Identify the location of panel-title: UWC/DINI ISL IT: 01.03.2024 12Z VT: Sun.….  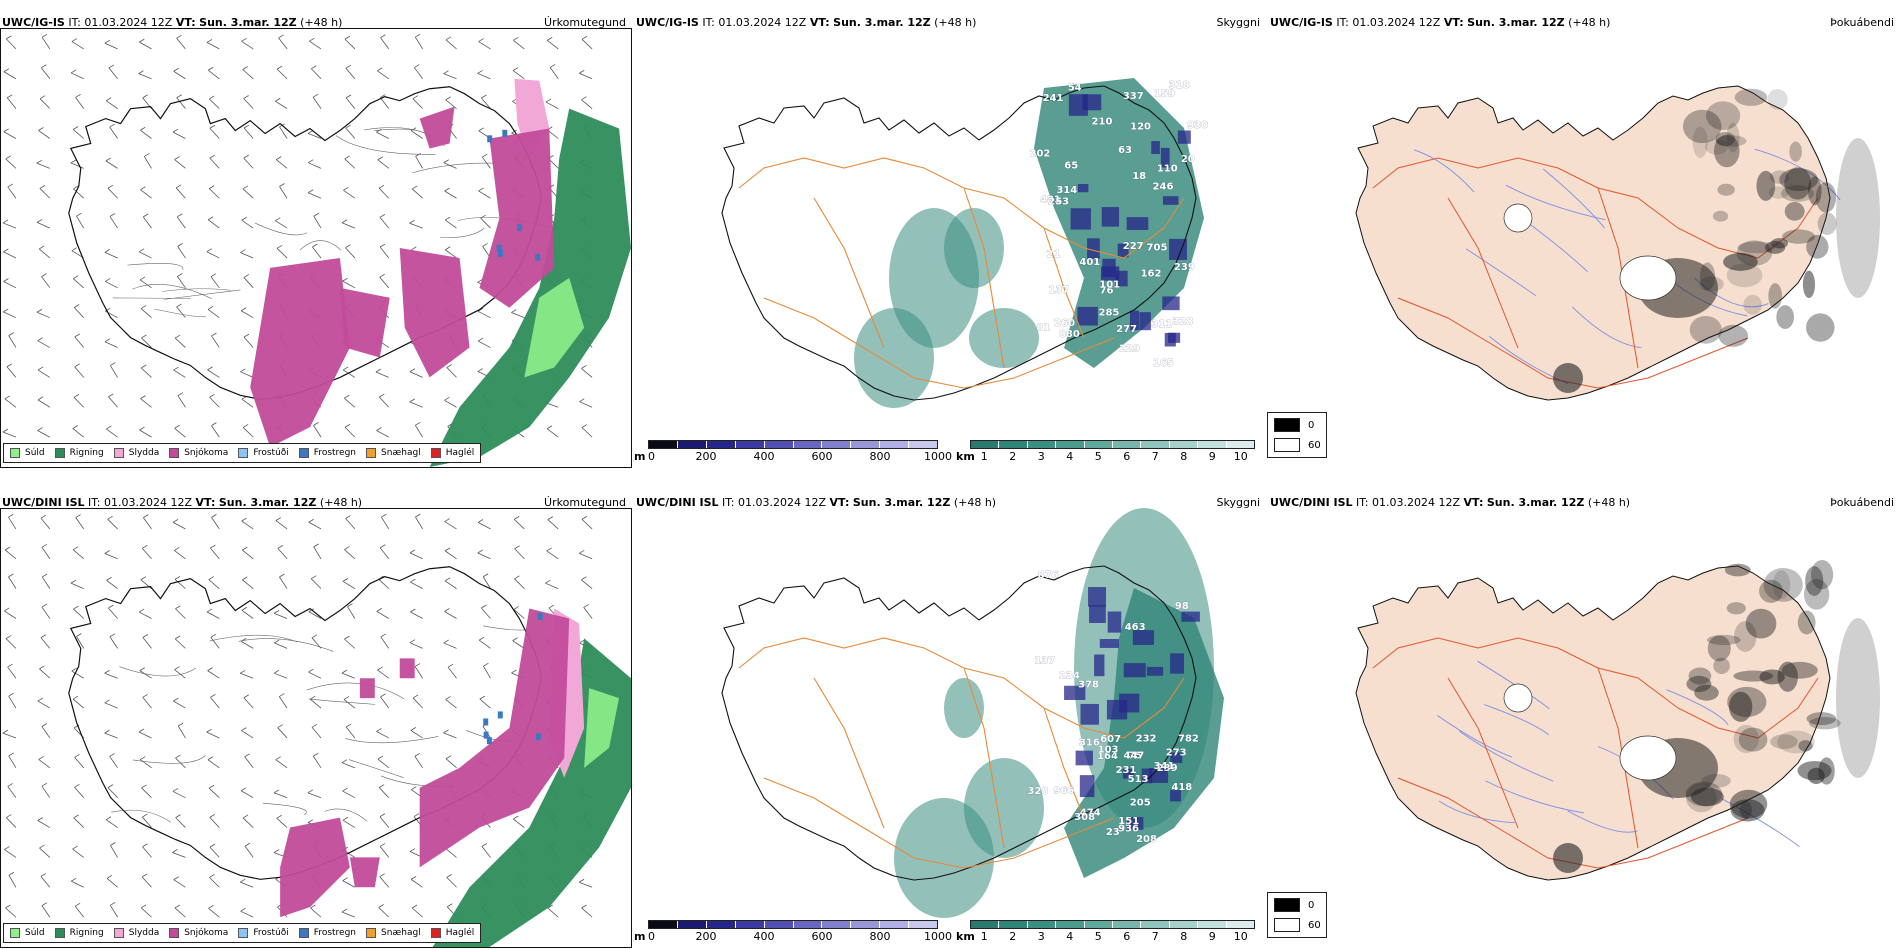
(182, 502).